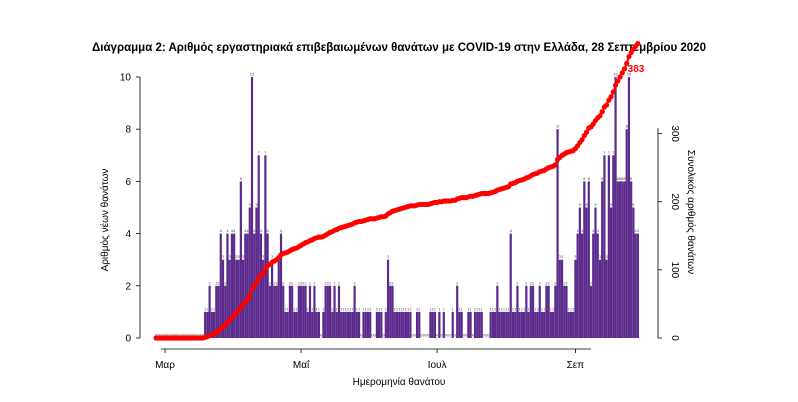  I want to click on bar-value-label: 8, so click(557, 127).